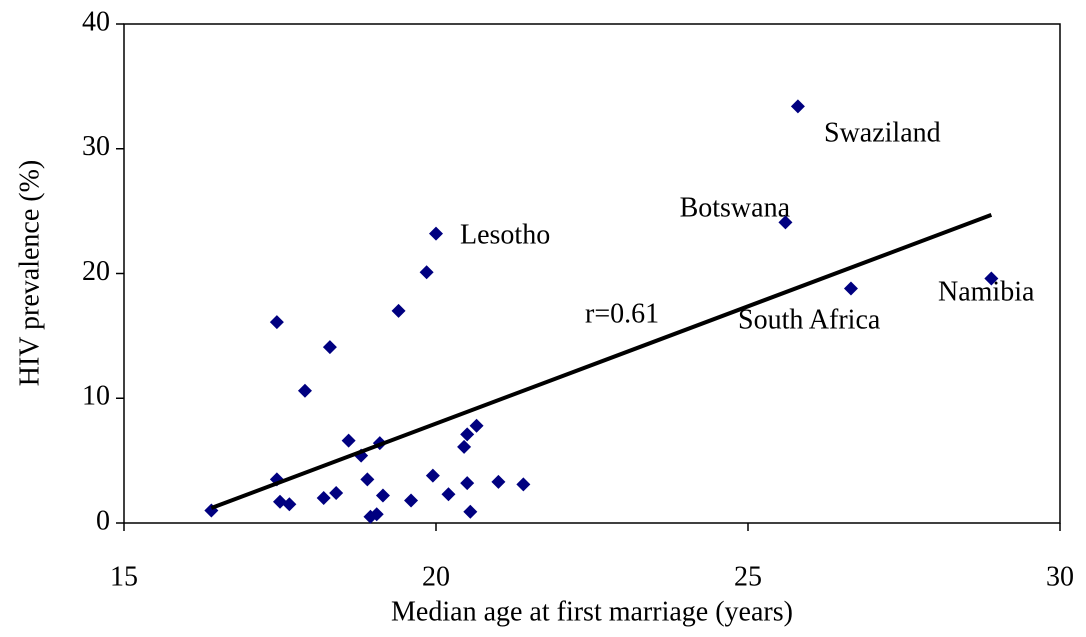  What do you see at coordinates (124, 576) in the screenshot?
I see `x-tick-label: 15` at bounding box center [124, 576].